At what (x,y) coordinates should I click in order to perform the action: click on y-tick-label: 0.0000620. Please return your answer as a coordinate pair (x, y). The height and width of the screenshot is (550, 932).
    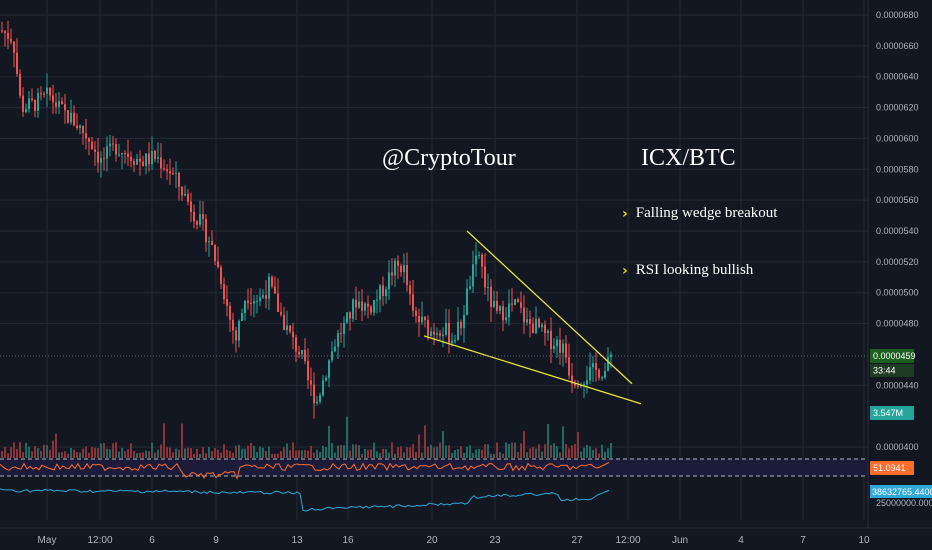
    Looking at the image, I should click on (897, 108).